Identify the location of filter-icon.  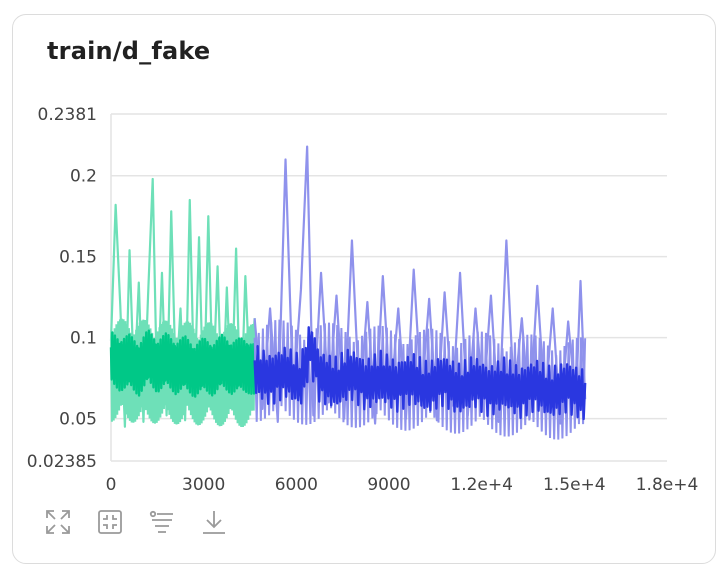
(161, 521).